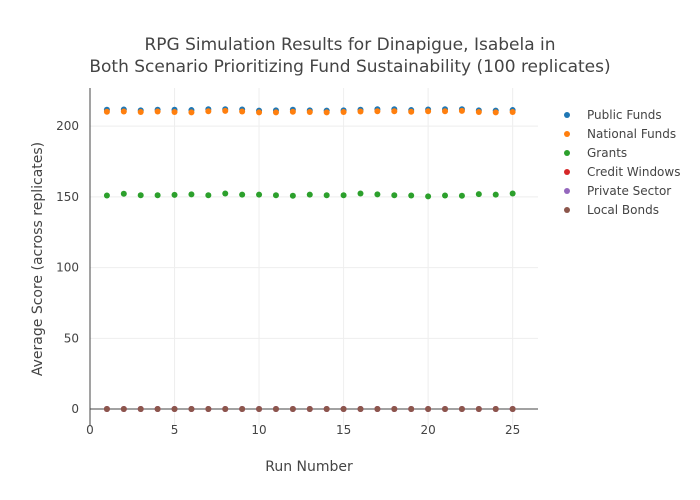 This screenshot has width=700, height=500. I want to click on legend-item-credit-windows: Credit Windows, so click(622, 172).